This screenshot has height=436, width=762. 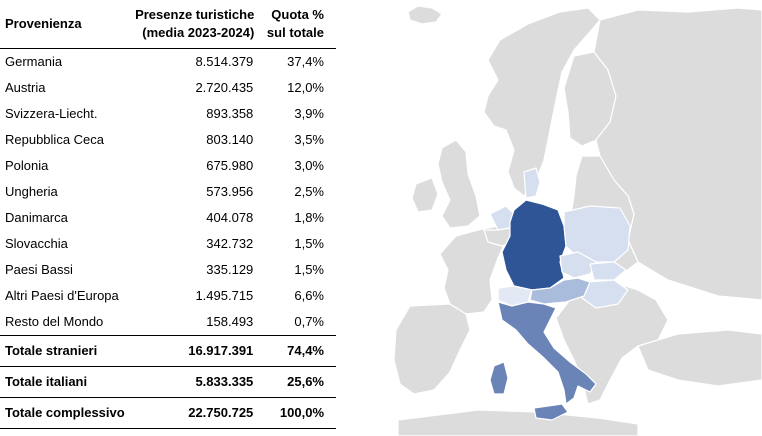 What do you see at coordinates (168, 322) in the screenshot?
I see `table-row: Resto del Mondo 158.493 0,7%` at bounding box center [168, 322].